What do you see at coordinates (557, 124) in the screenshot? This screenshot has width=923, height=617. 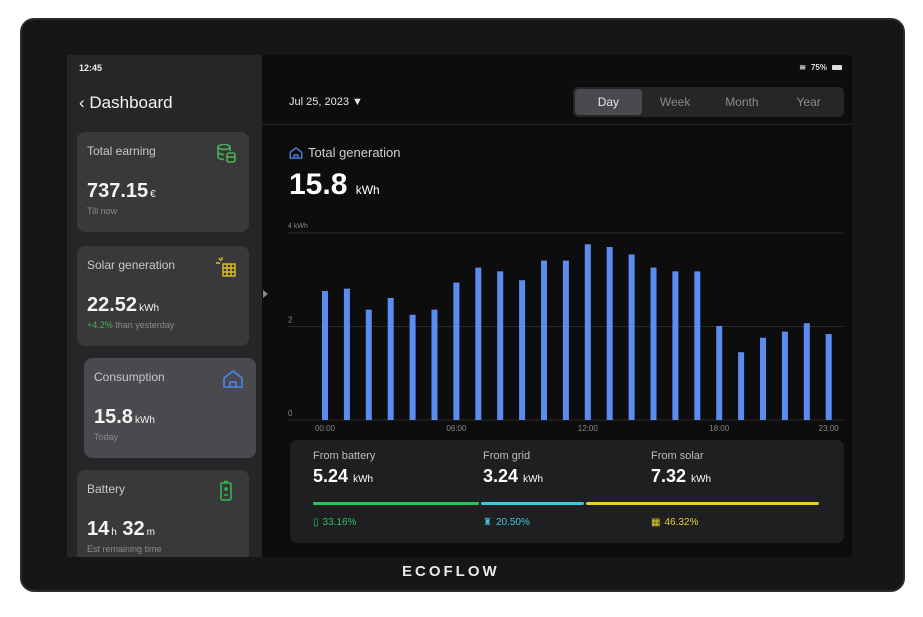 I see `divider` at bounding box center [557, 124].